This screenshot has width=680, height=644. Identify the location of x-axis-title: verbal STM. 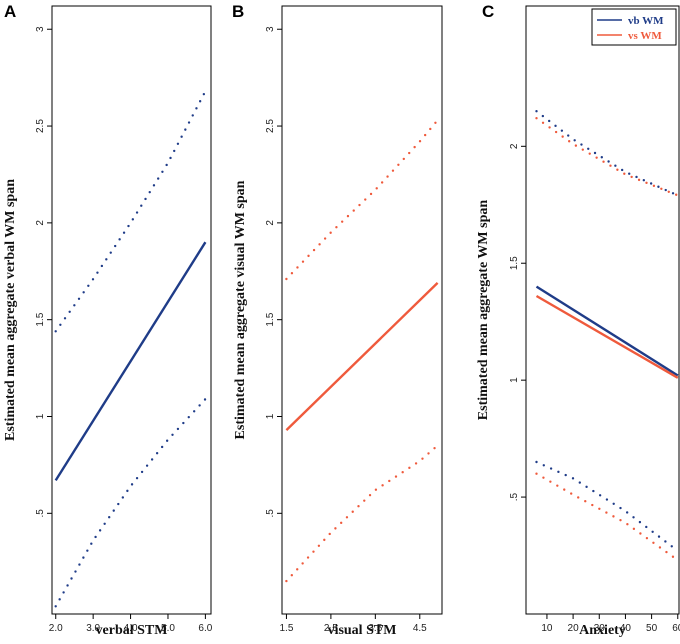
(132, 630).